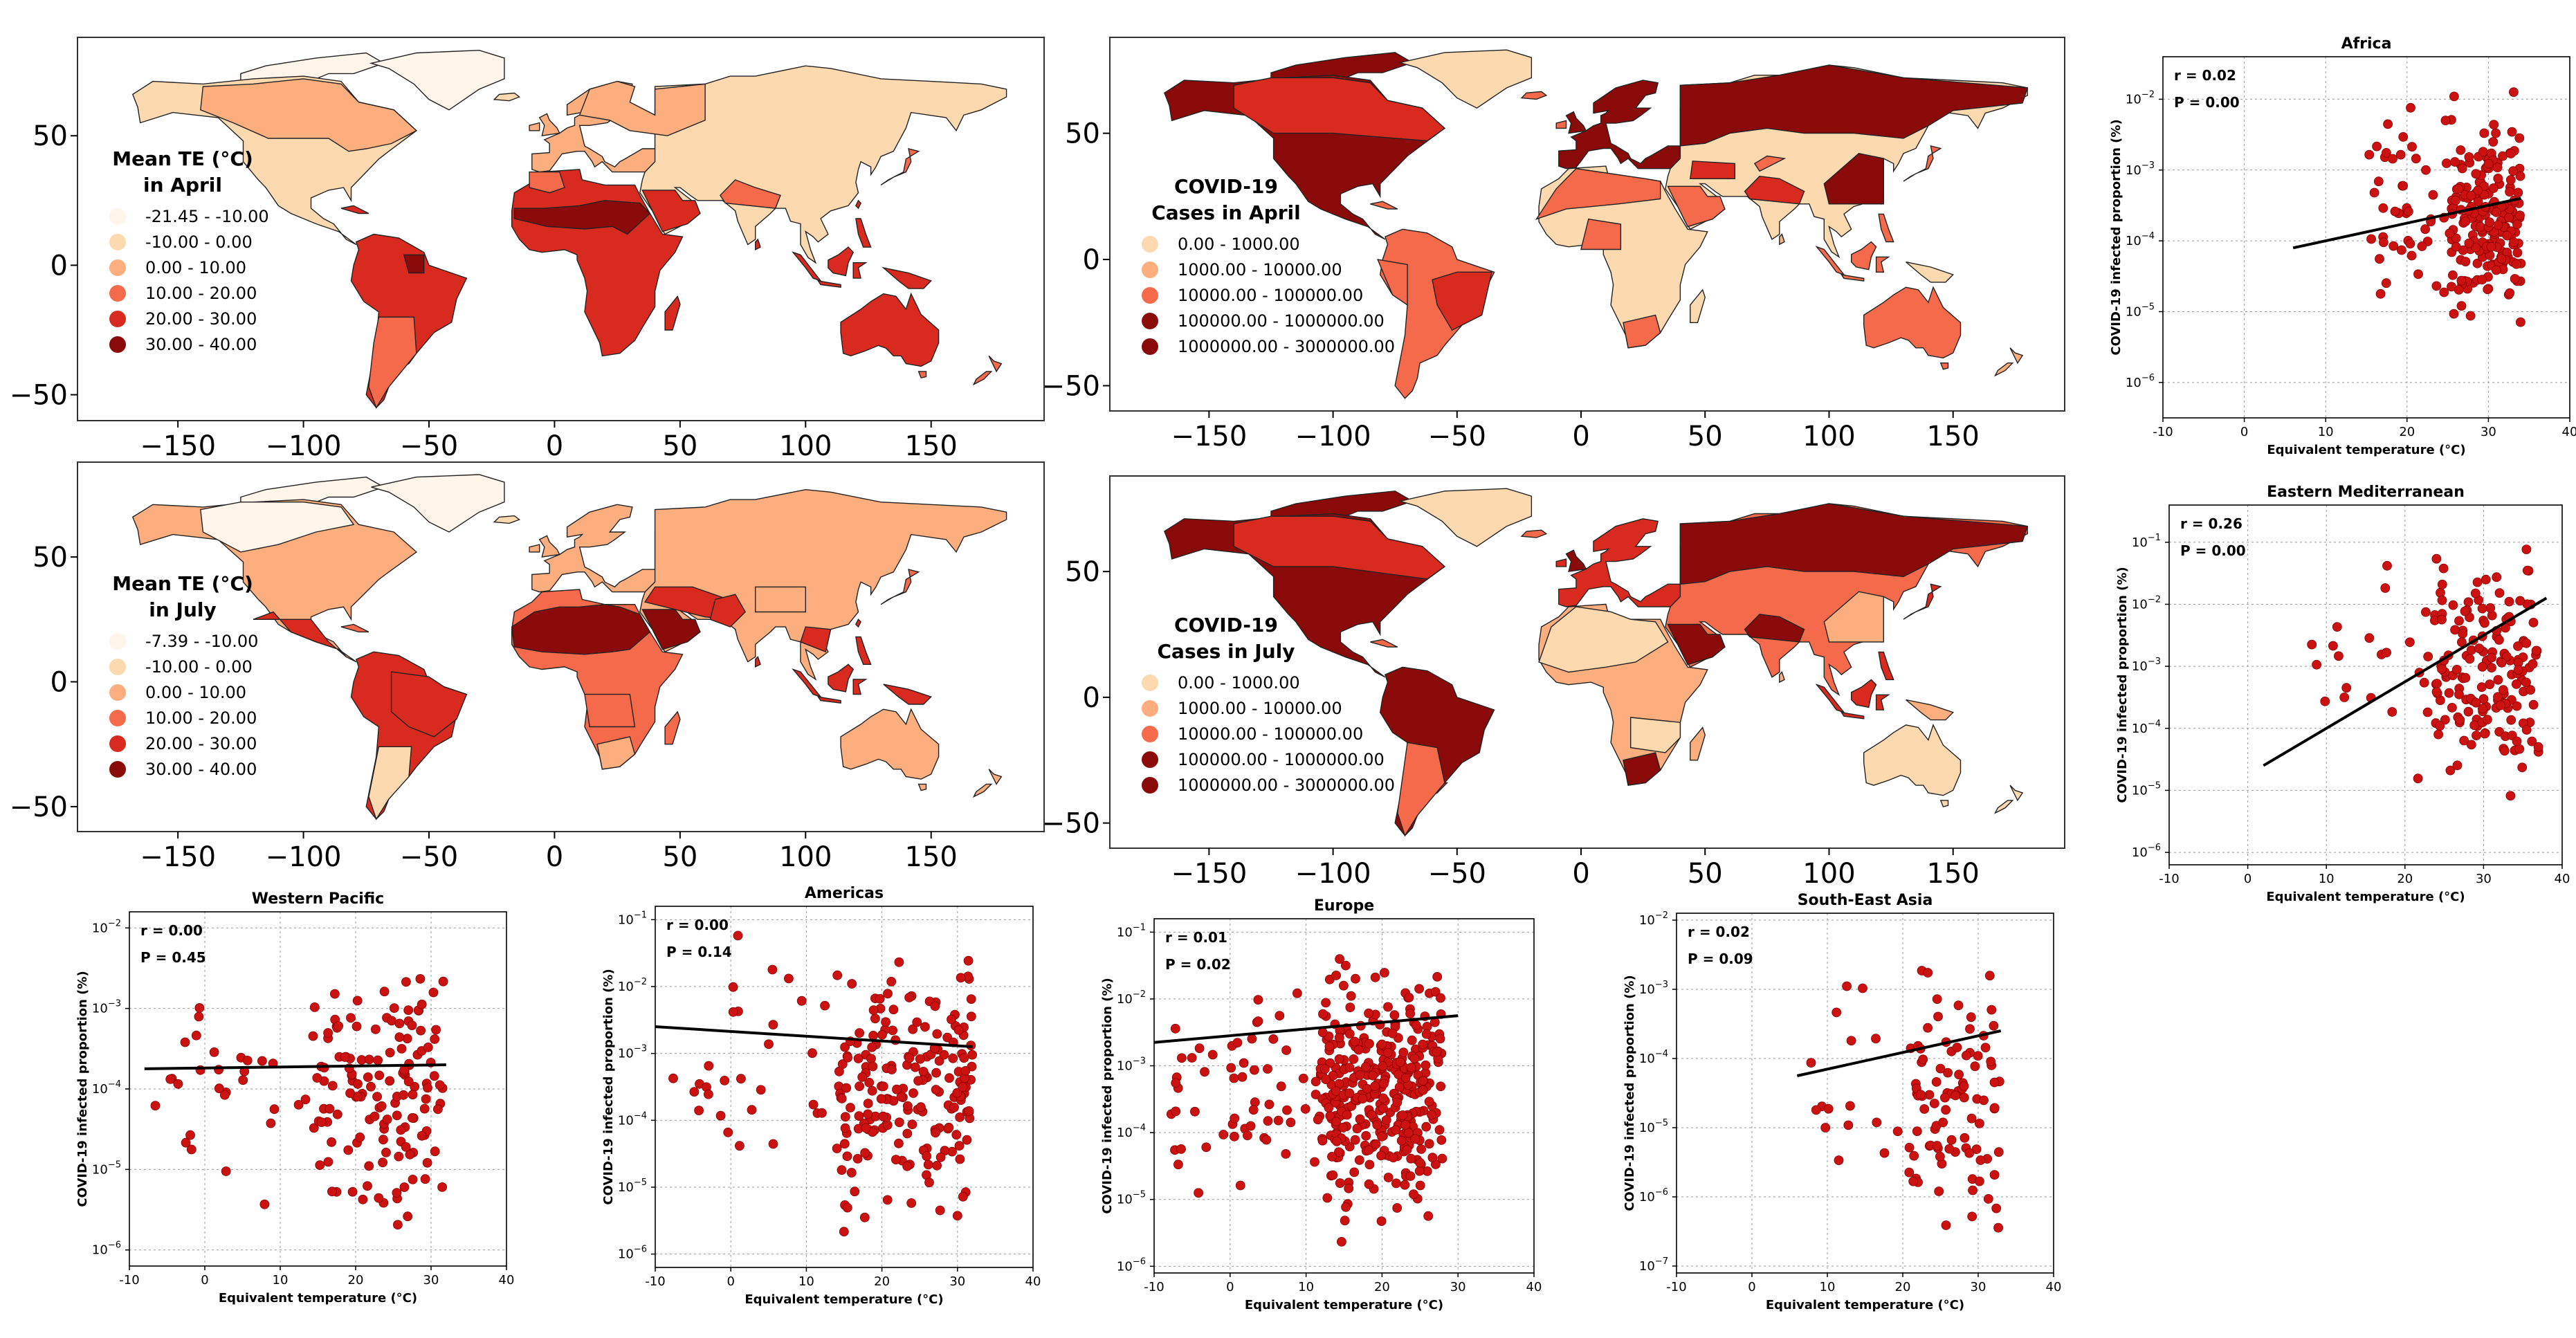 The image size is (2576, 1338). I want to click on y-tick-label: 10⁻², so click(107, 926).